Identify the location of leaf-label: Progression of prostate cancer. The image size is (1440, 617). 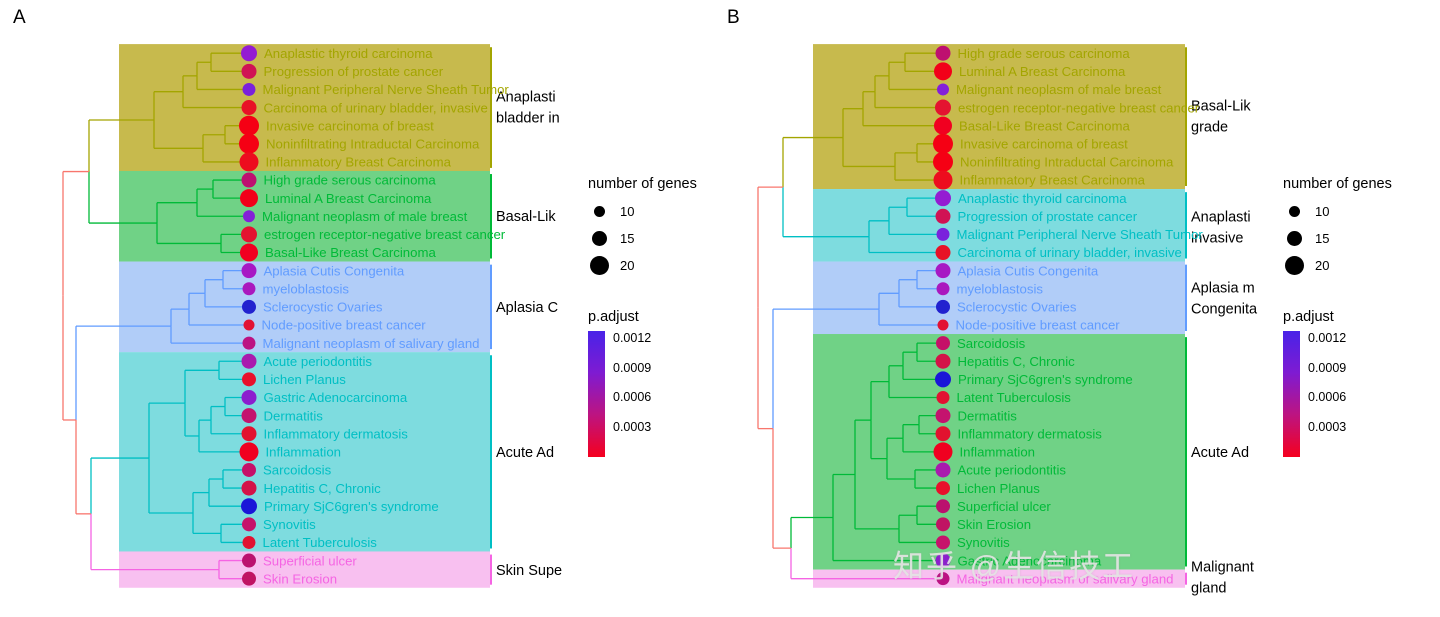
(1048, 216).